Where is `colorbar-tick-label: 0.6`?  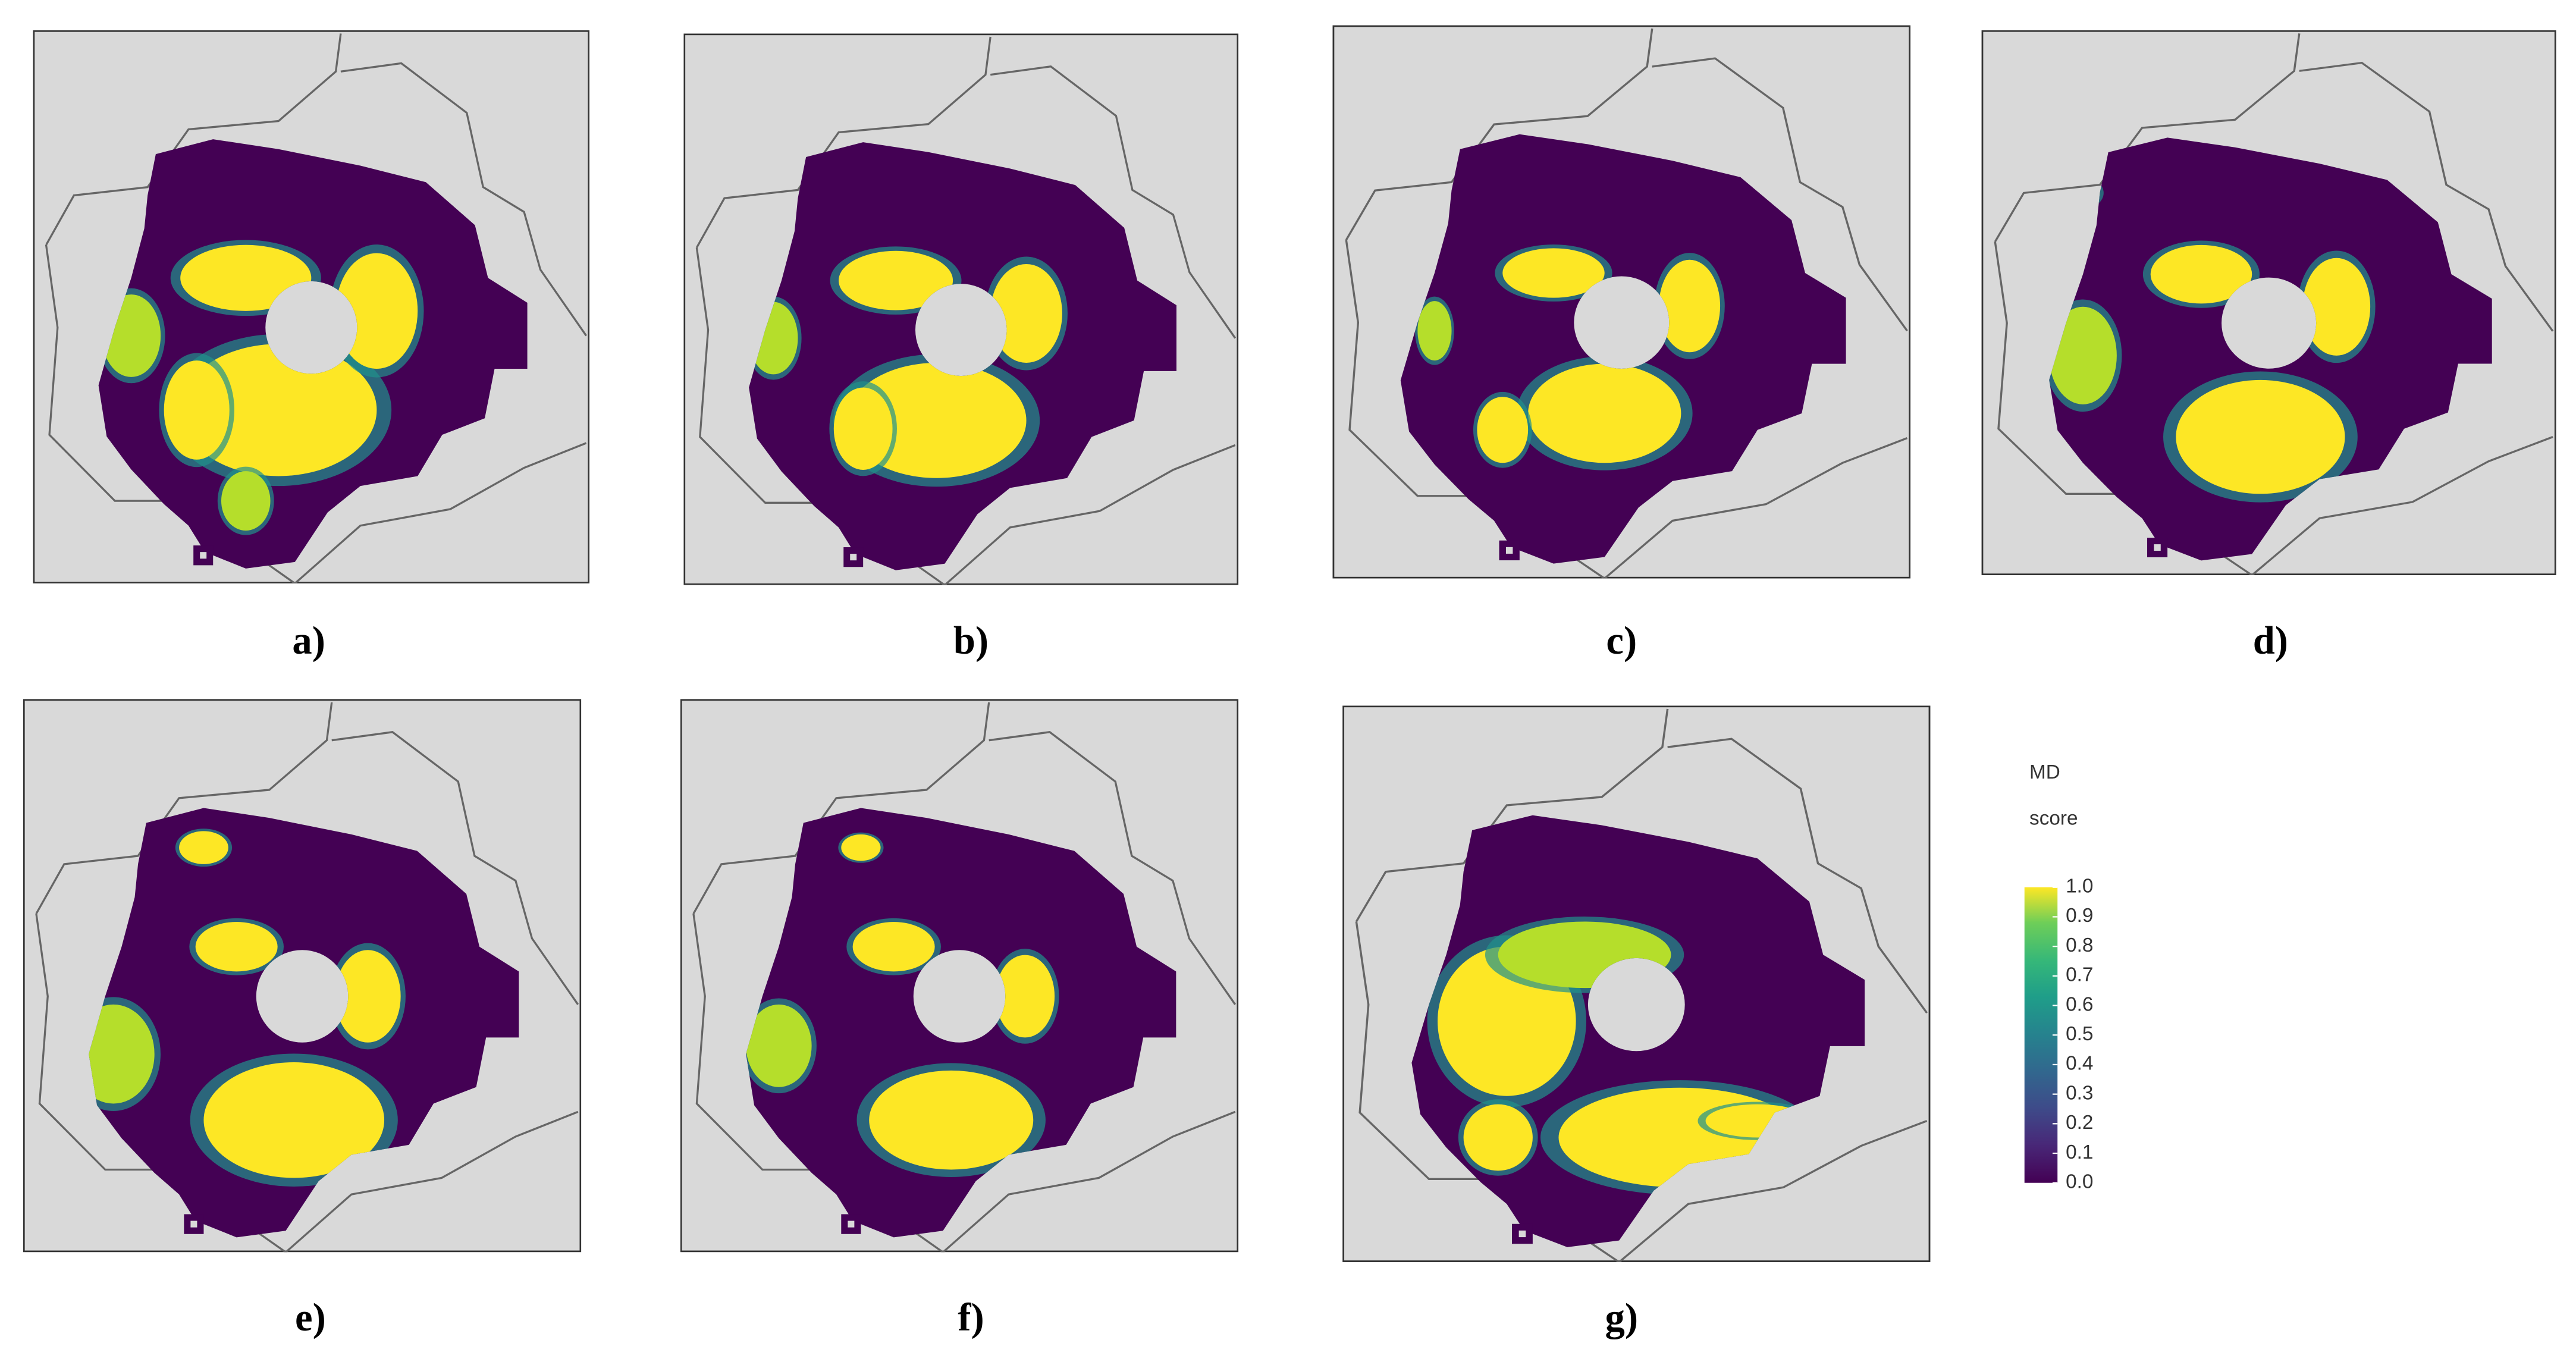 colorbar-tick-label: 0.6 is located at coordinates (2079, 1004).